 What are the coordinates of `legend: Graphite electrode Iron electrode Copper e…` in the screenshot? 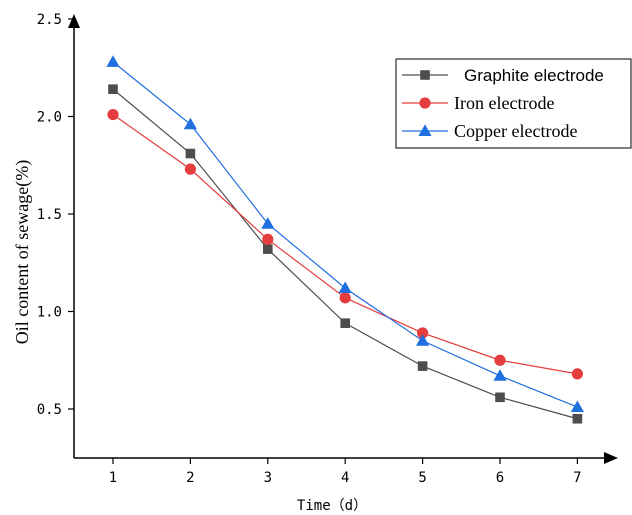 It's located at (513, 103).